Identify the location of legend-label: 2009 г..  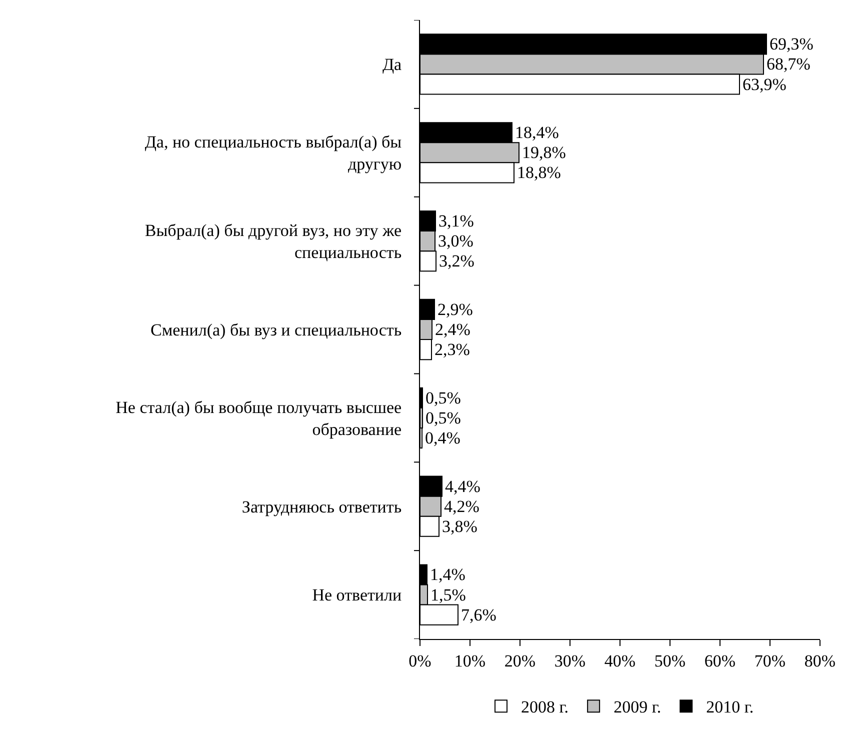
(638, 707).